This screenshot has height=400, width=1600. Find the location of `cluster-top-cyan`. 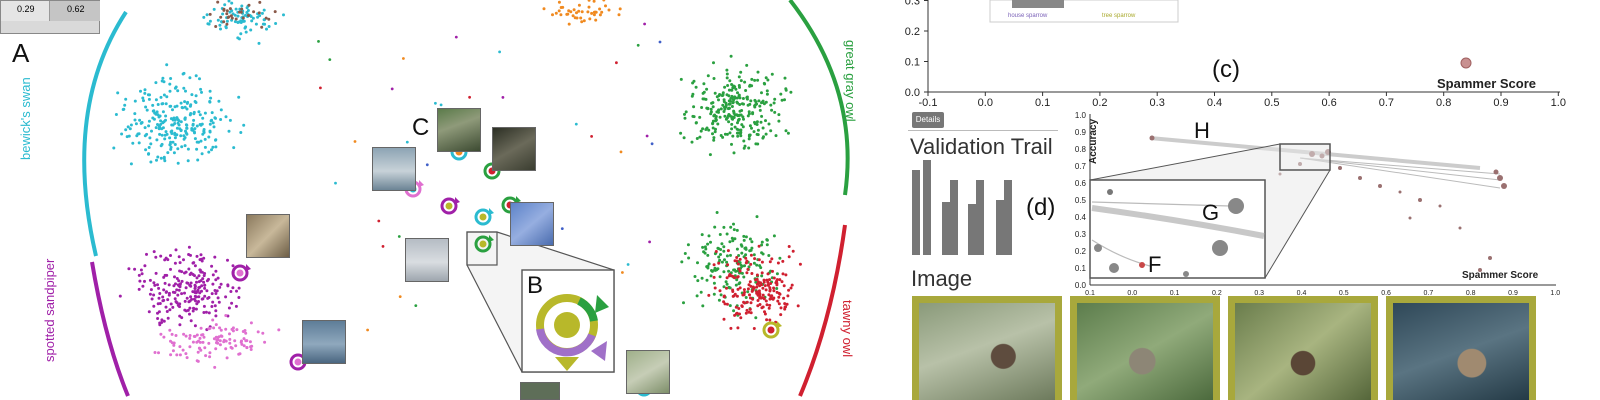

cluster-top-cyan is located at coordinates (243, 22).